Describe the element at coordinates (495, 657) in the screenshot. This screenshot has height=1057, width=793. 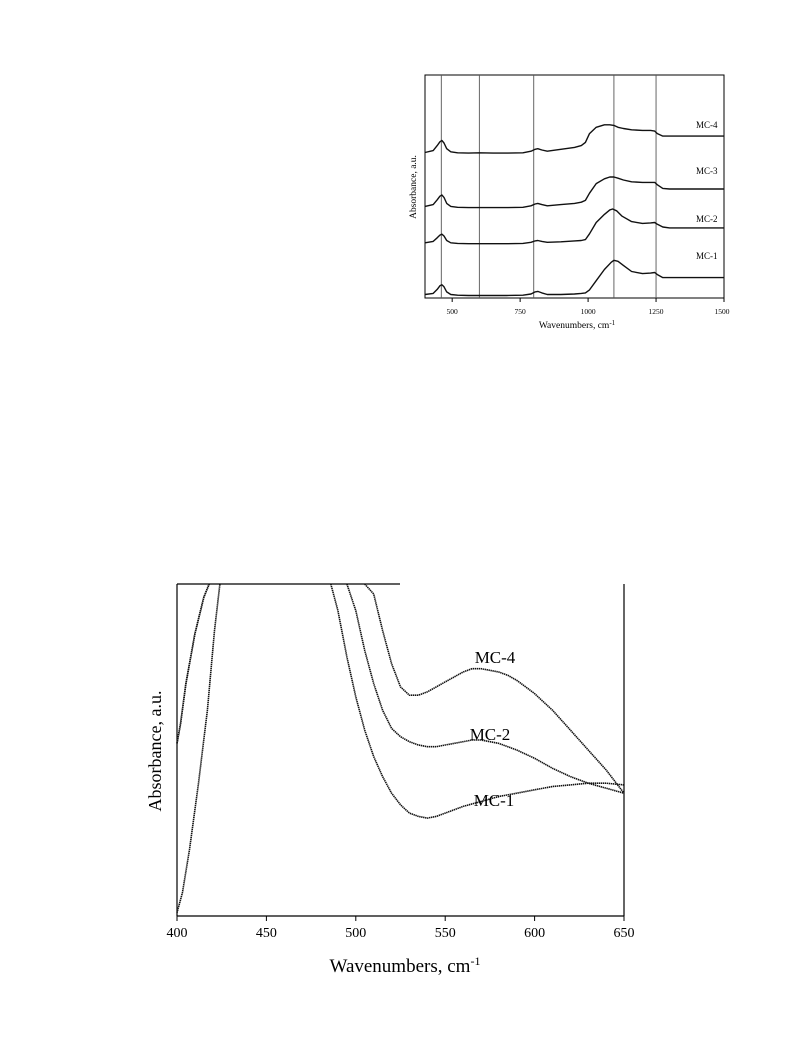
I see `chart2-series-label-mc-4: MC-4` at that location.